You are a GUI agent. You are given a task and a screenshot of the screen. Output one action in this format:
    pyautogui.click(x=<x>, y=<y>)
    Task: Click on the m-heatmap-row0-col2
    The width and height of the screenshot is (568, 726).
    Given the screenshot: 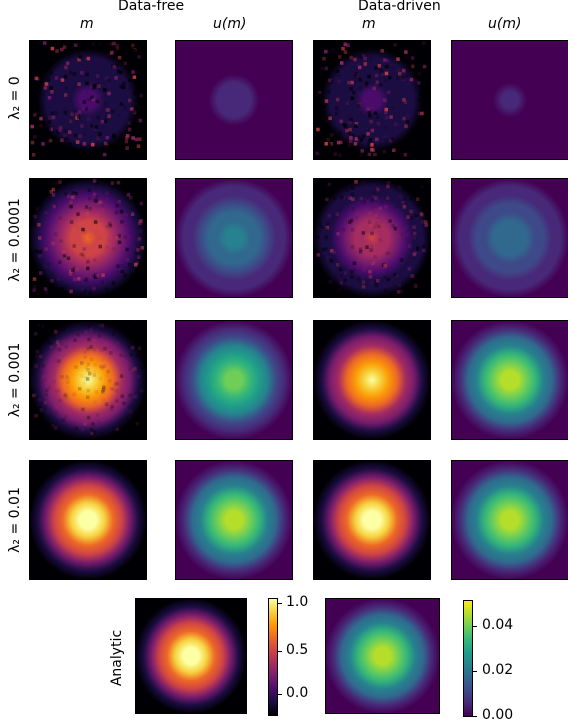 What is the action you would take?
    pyautogui.click(x=372, y=100)
    